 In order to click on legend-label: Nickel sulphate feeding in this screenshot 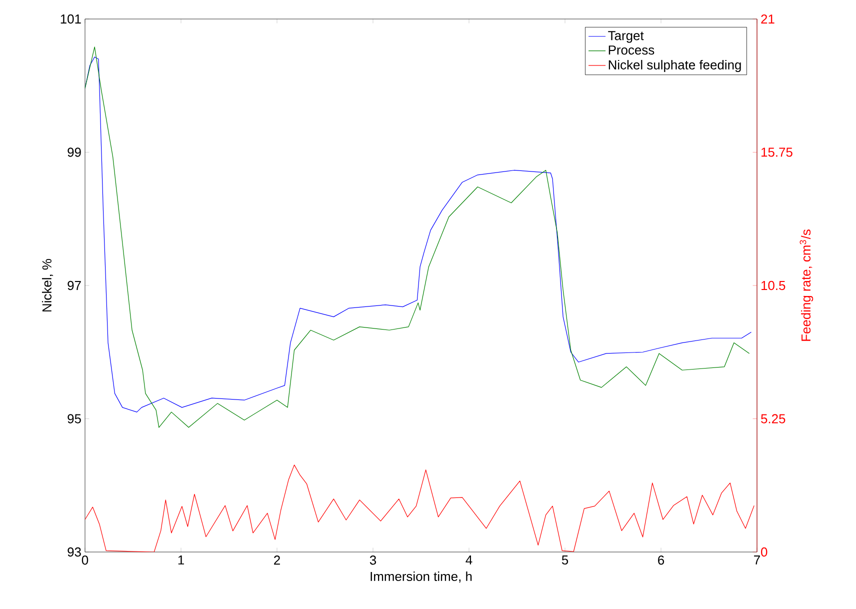, I will do `click(674, 66)`.